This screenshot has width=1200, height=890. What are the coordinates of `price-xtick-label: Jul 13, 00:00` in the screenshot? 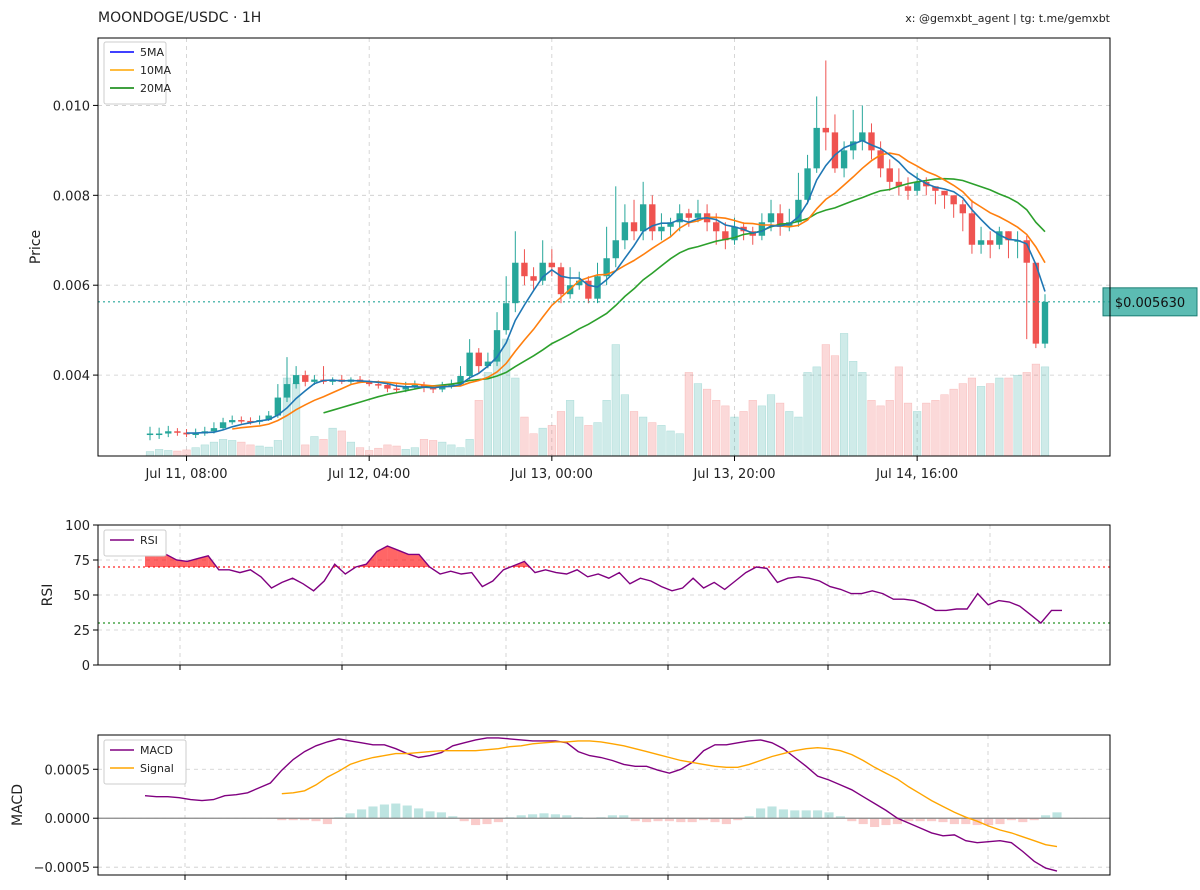 It's located at (551, 474).